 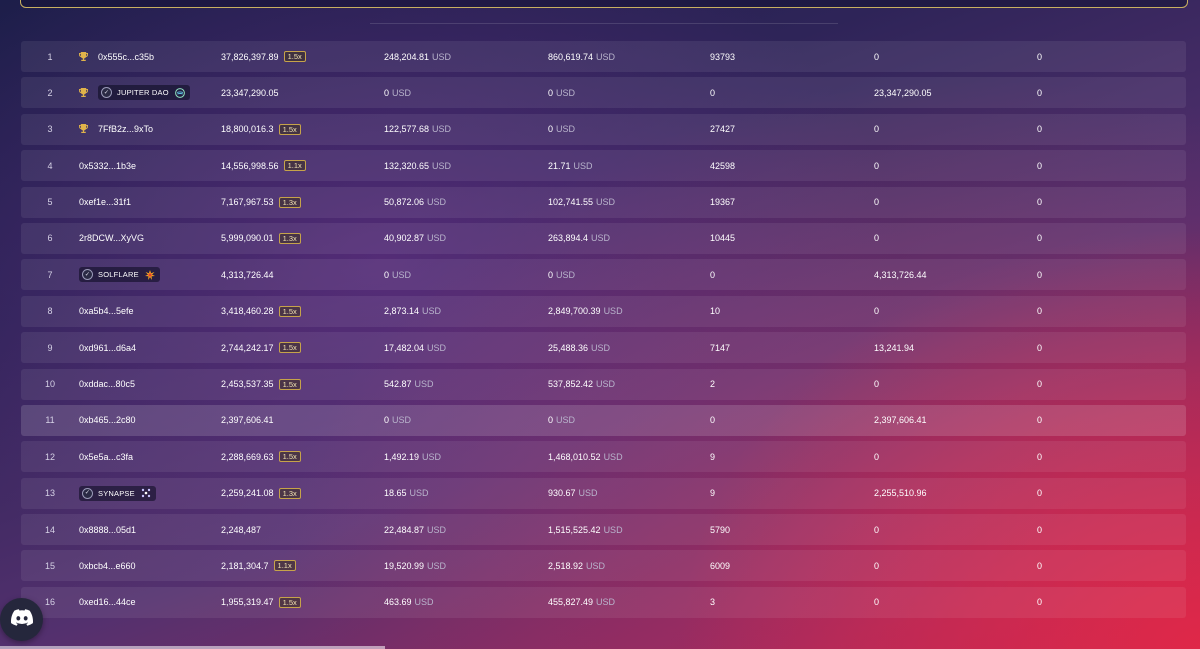 What do you see at coordinates (50, 56) in the screenshot?
I see `rank-cell: 1` at bounding box center [50, 56].